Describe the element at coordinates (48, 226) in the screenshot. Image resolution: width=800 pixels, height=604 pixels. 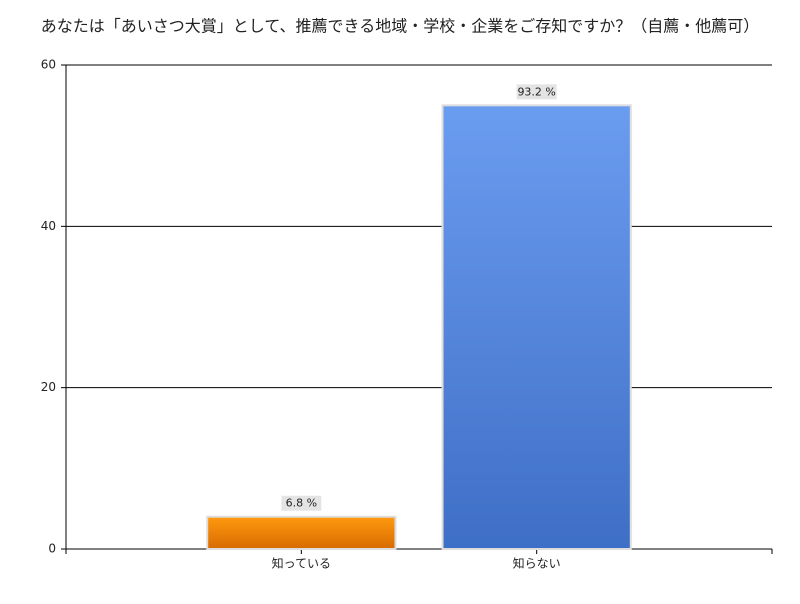
I see `y-tick-label: 40` at that location.